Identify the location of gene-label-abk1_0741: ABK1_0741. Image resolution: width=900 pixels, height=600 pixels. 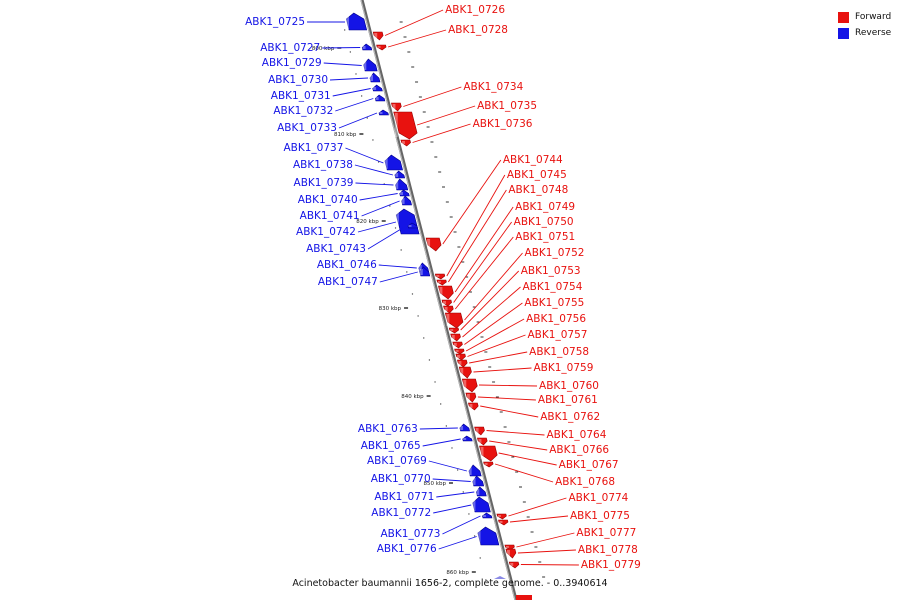
(330, 216).